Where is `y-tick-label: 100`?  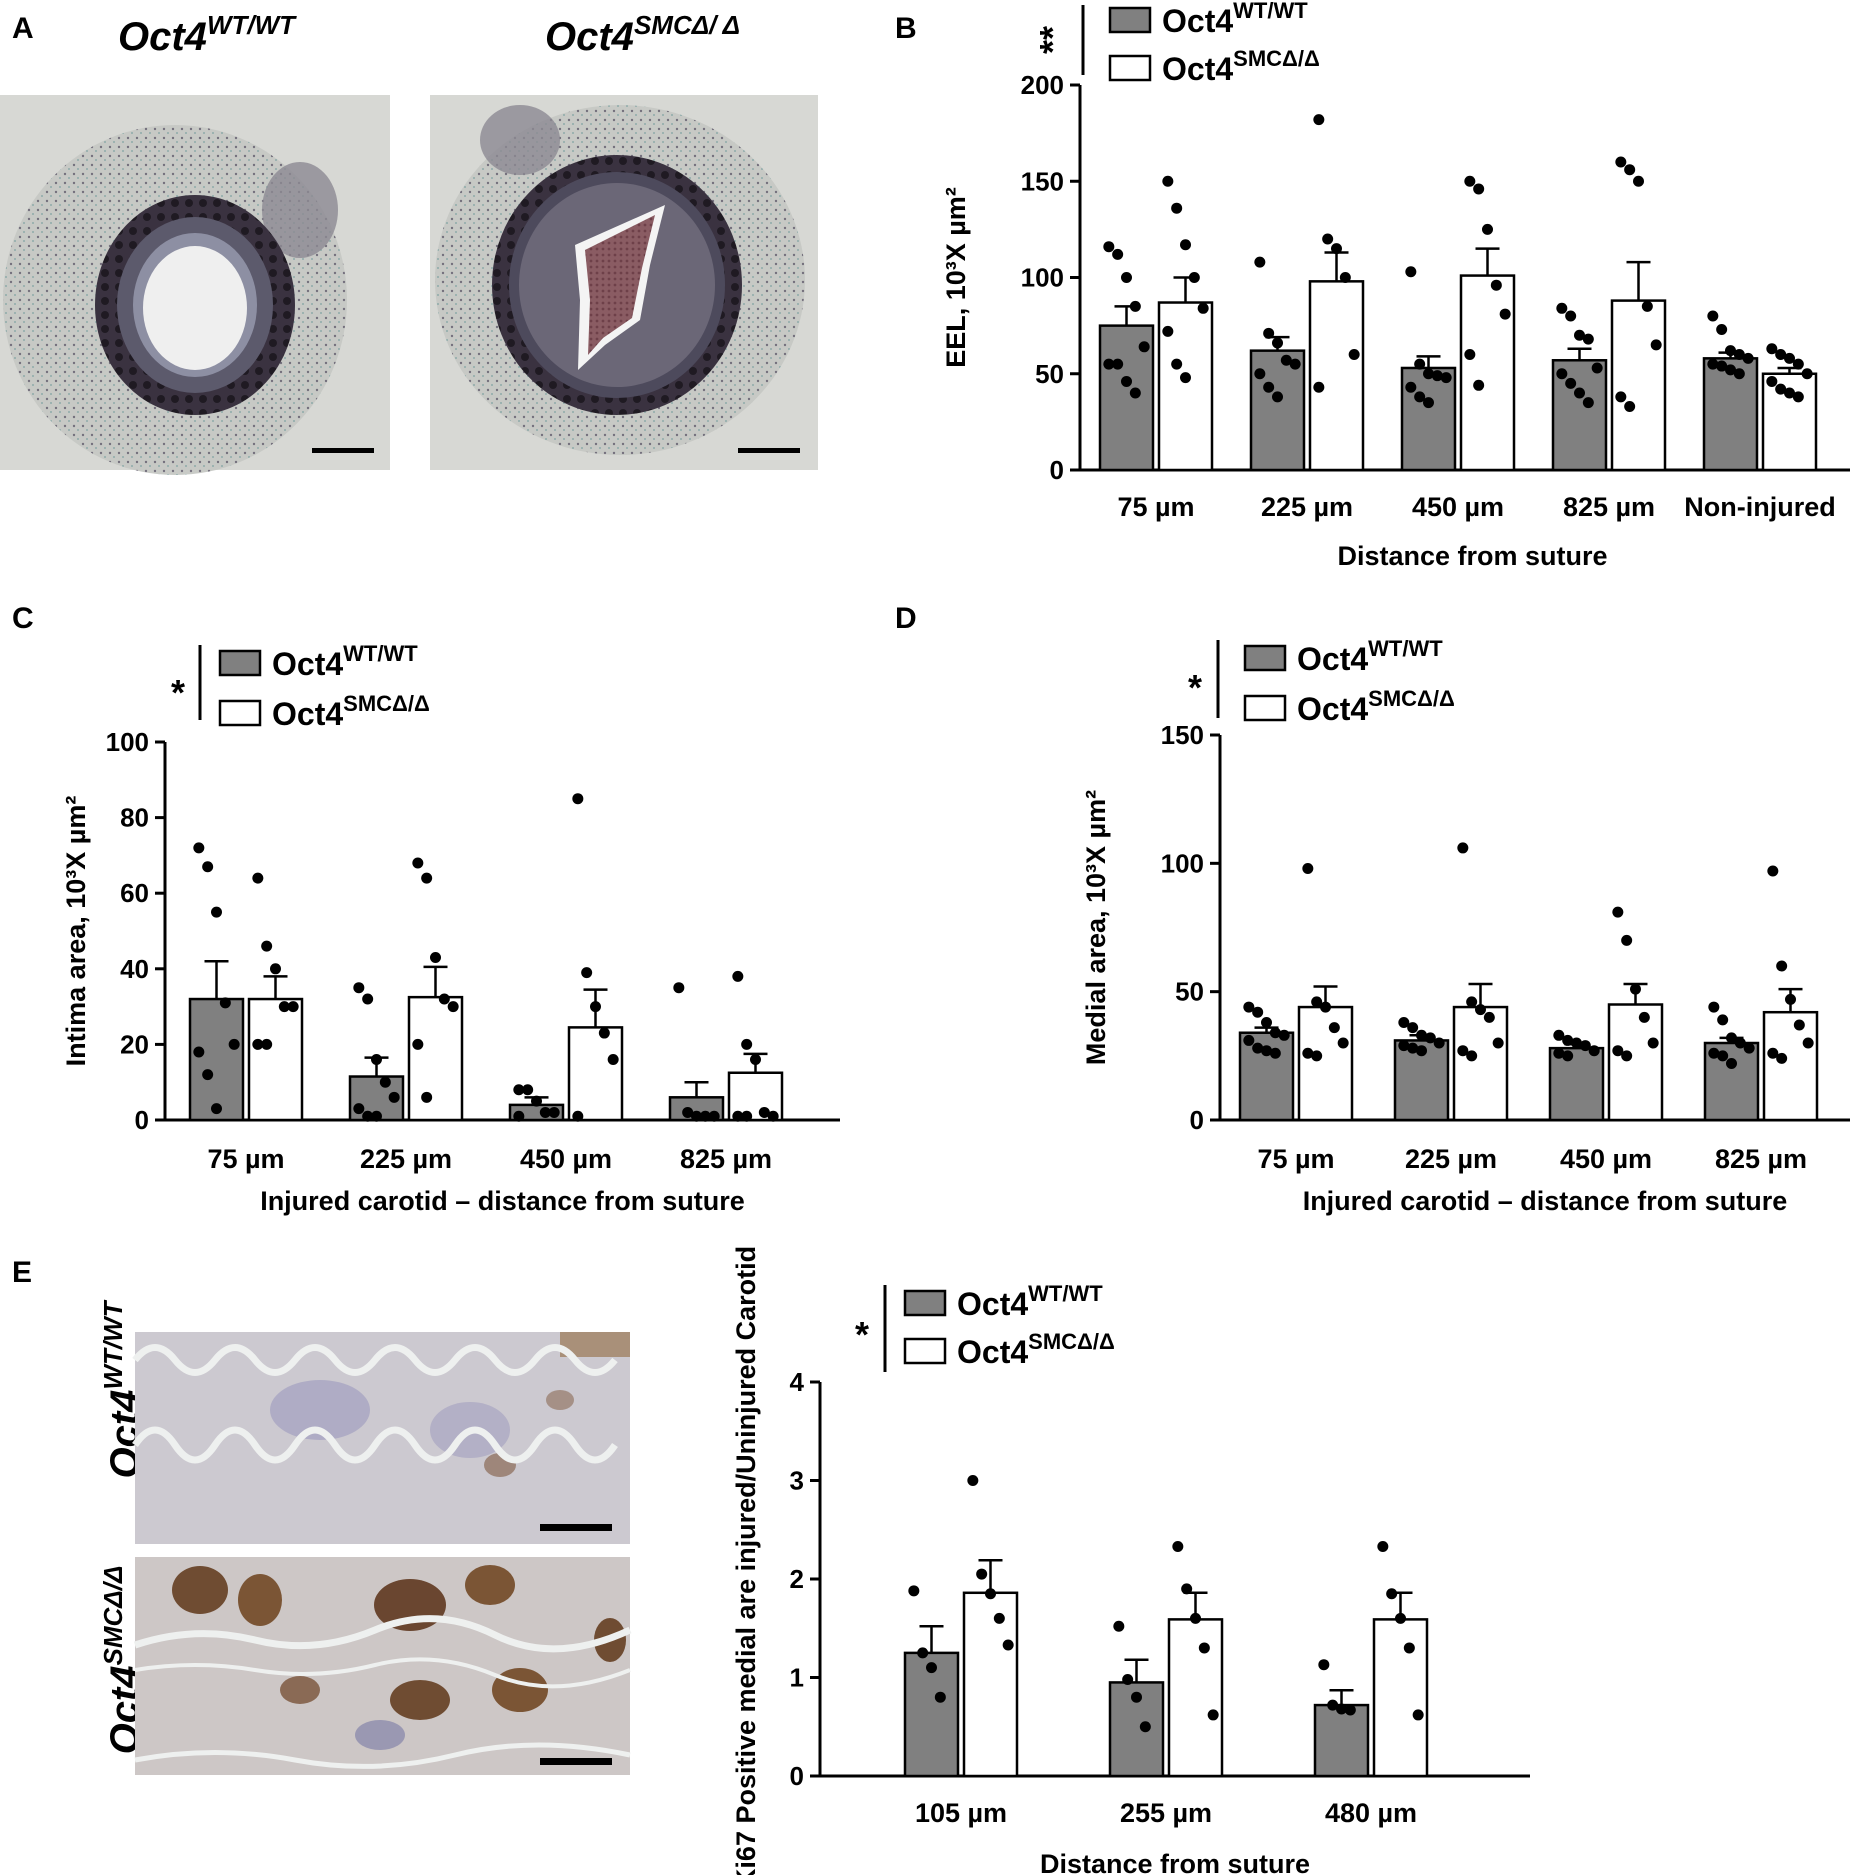
y-tick-label: 100 is located at coordinates (1042, 278).